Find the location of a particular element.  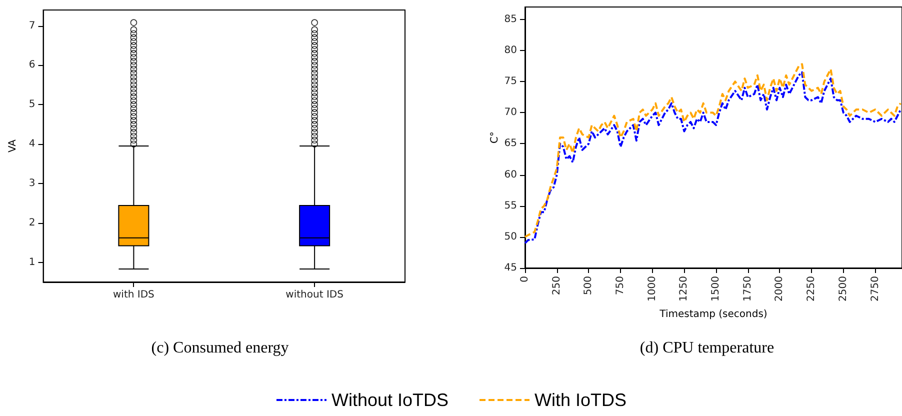

x-tick-label: 1500 is located at coordinates (716, 289).